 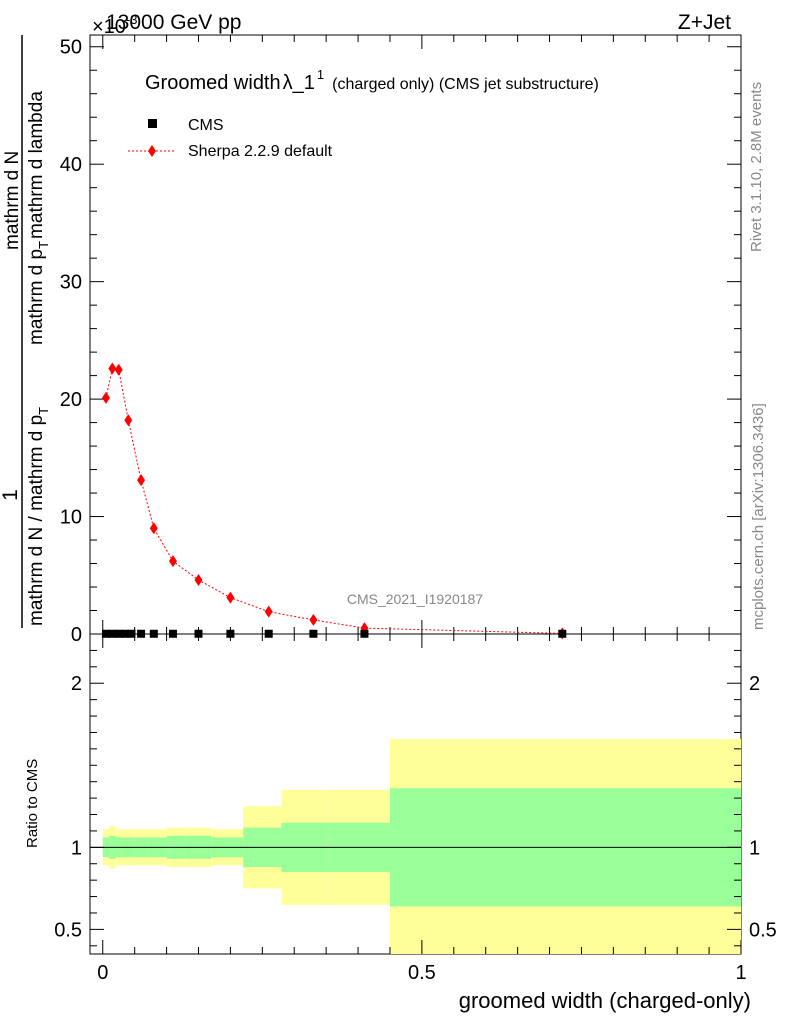 What do you see at coordinates (71, 48) in the screenshot?
I see `main-y-tick-label: 50` at bounding box center [71, 48].